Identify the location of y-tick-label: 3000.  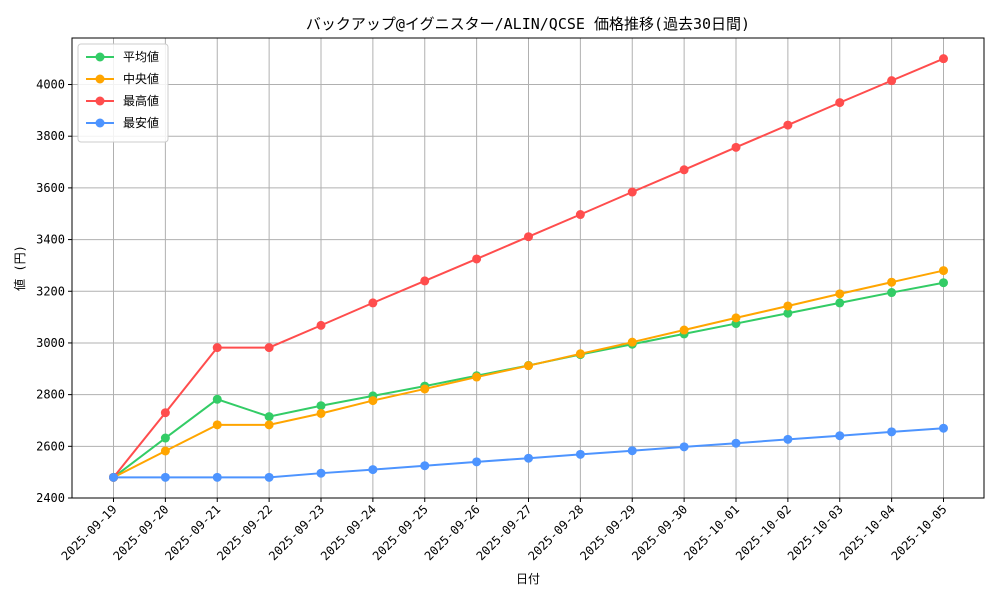
(50, 343).